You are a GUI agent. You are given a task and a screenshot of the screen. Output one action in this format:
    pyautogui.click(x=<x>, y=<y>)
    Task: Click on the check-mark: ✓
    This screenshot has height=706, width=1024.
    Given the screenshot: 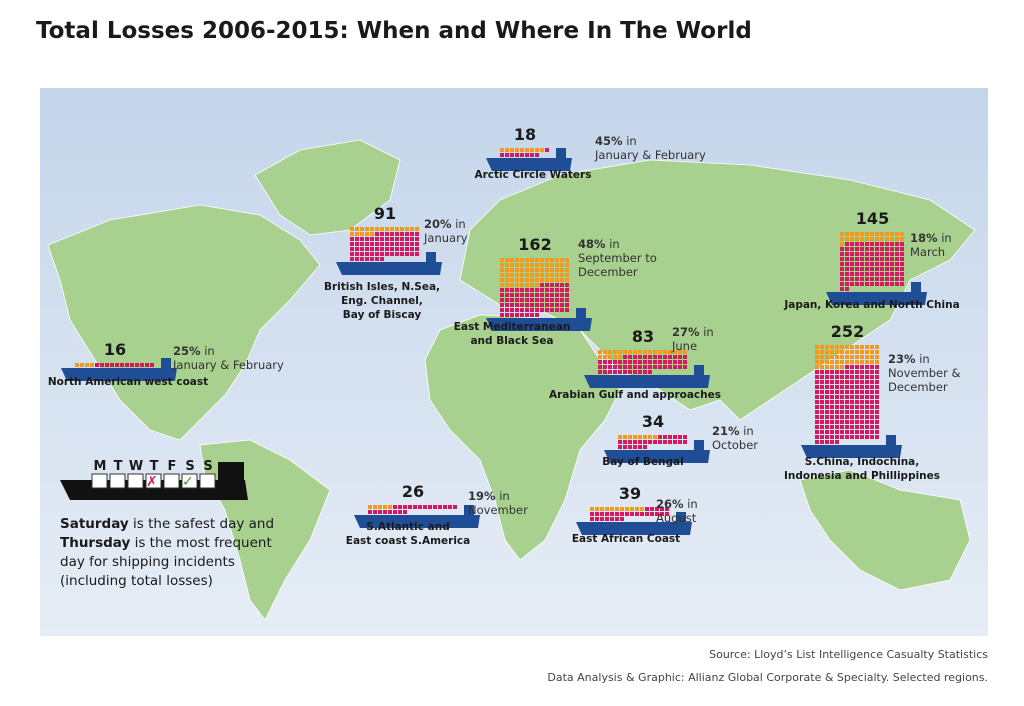 What is the action you would take?
    pyautogui.click(x=188, y=482)
    